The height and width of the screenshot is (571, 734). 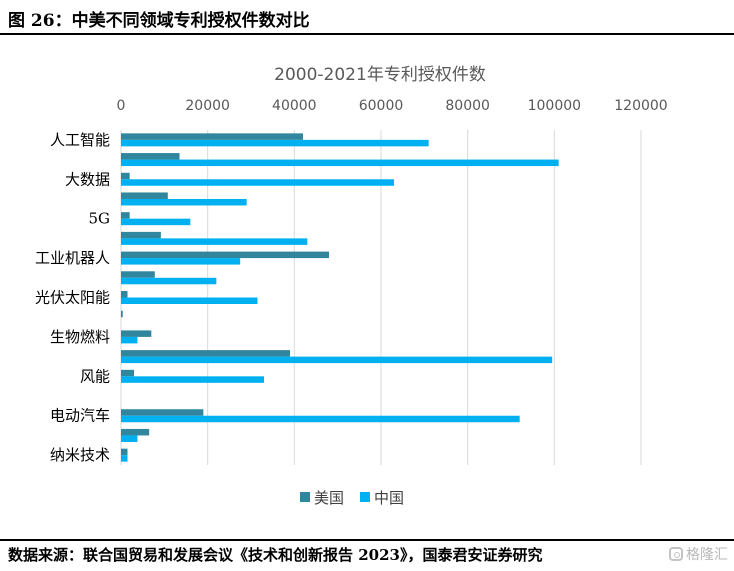 What do you see at coordinates (80, 337) in the screenshot?
I see `category-label: 生物燃料` at bounding box center [80, 337].